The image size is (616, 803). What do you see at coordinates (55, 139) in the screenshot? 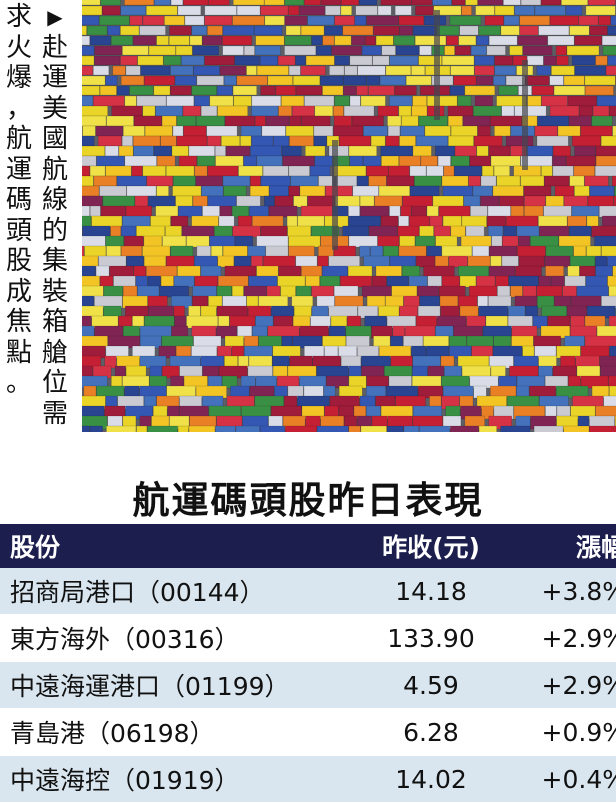
I see `caption-char: 國` at bounding box center [55, 139].